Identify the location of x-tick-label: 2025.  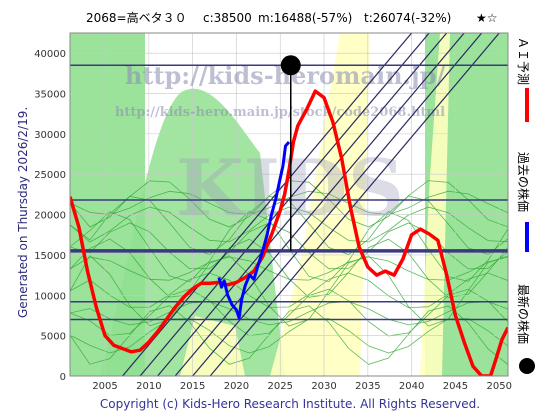
(280, 386).